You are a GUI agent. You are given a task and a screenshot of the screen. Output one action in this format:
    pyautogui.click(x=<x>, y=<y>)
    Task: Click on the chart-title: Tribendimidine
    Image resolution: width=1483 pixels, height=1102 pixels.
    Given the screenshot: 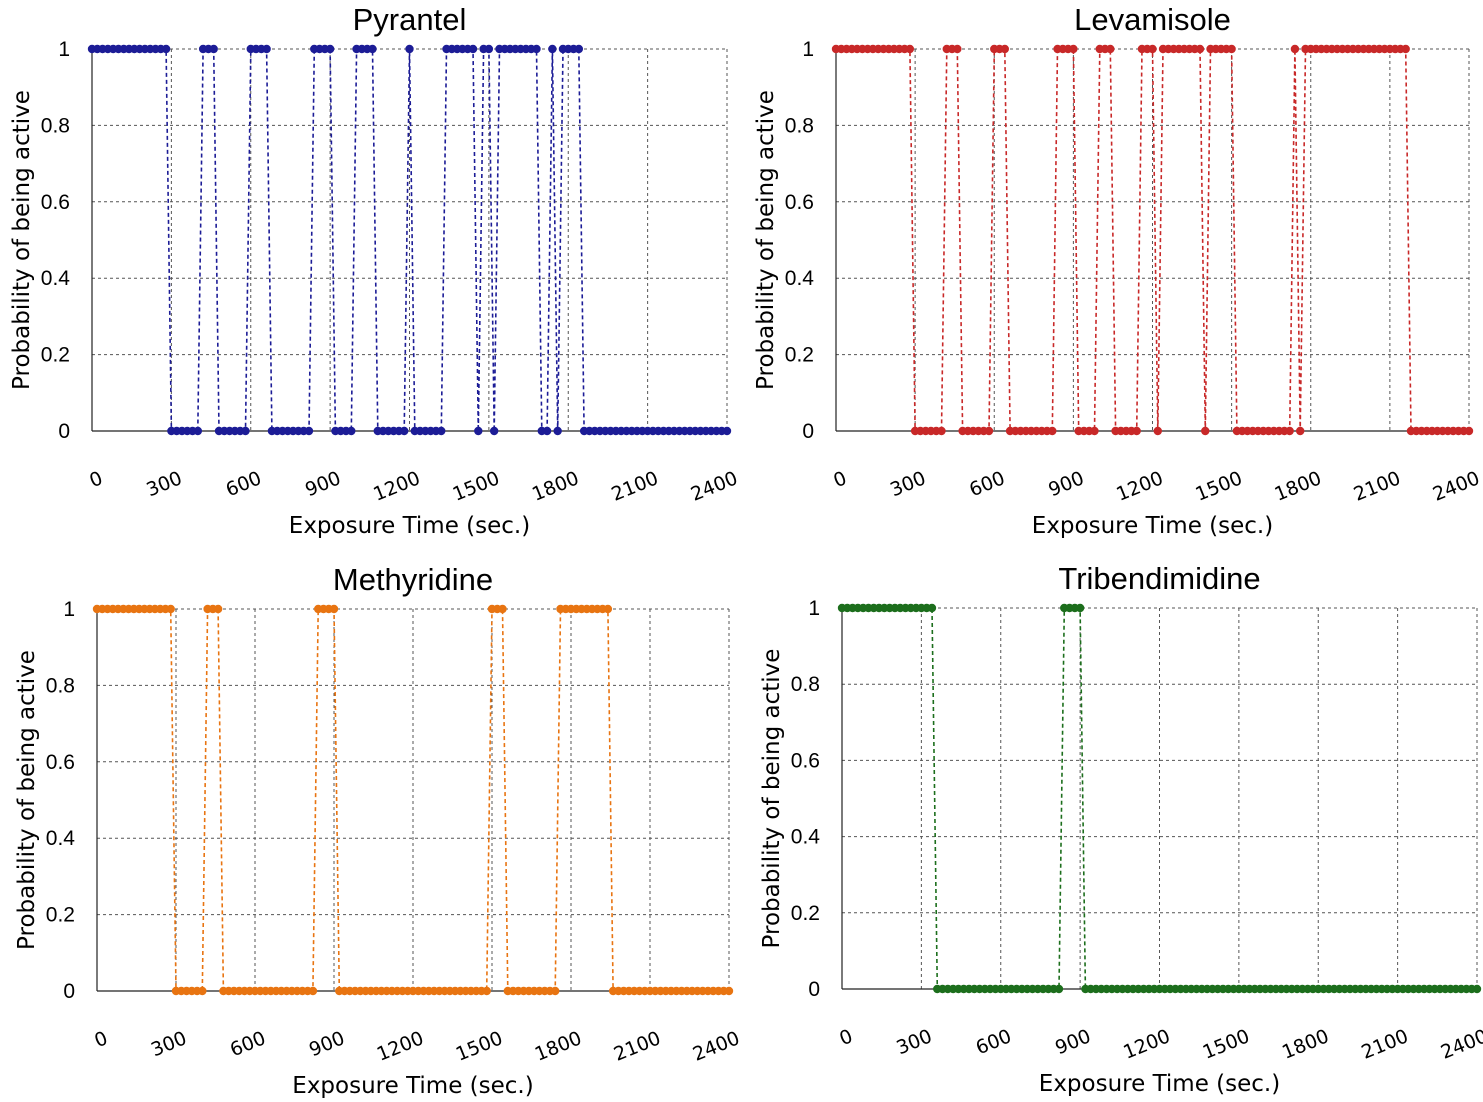 What is the action you would take?
    pyautogui.click(x=1159, y=578)
    